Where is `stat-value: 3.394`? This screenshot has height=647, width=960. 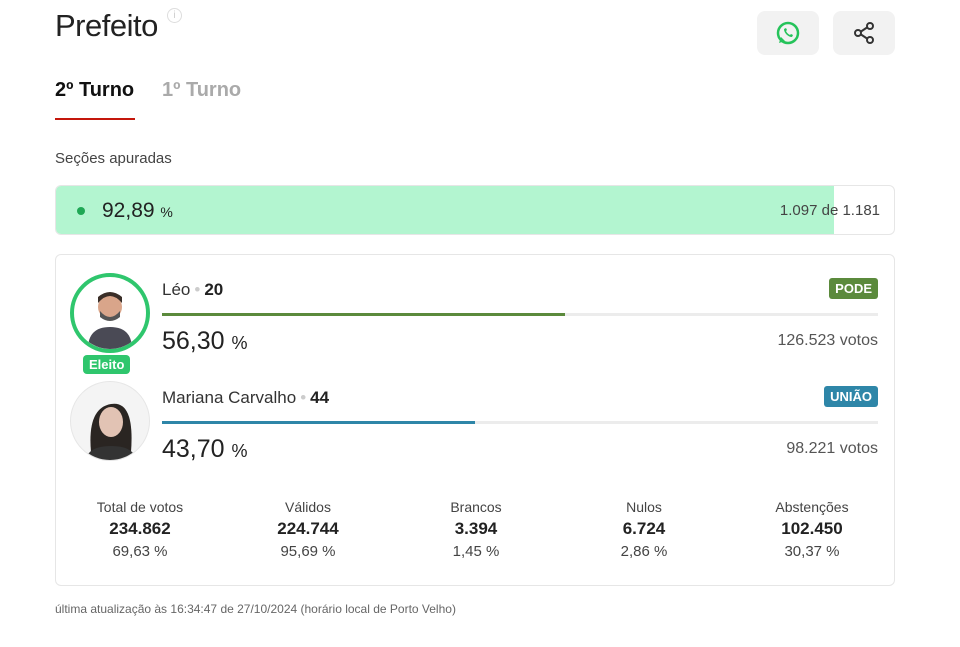
stat-value: 3.394 is located at coordinates (476, 528).